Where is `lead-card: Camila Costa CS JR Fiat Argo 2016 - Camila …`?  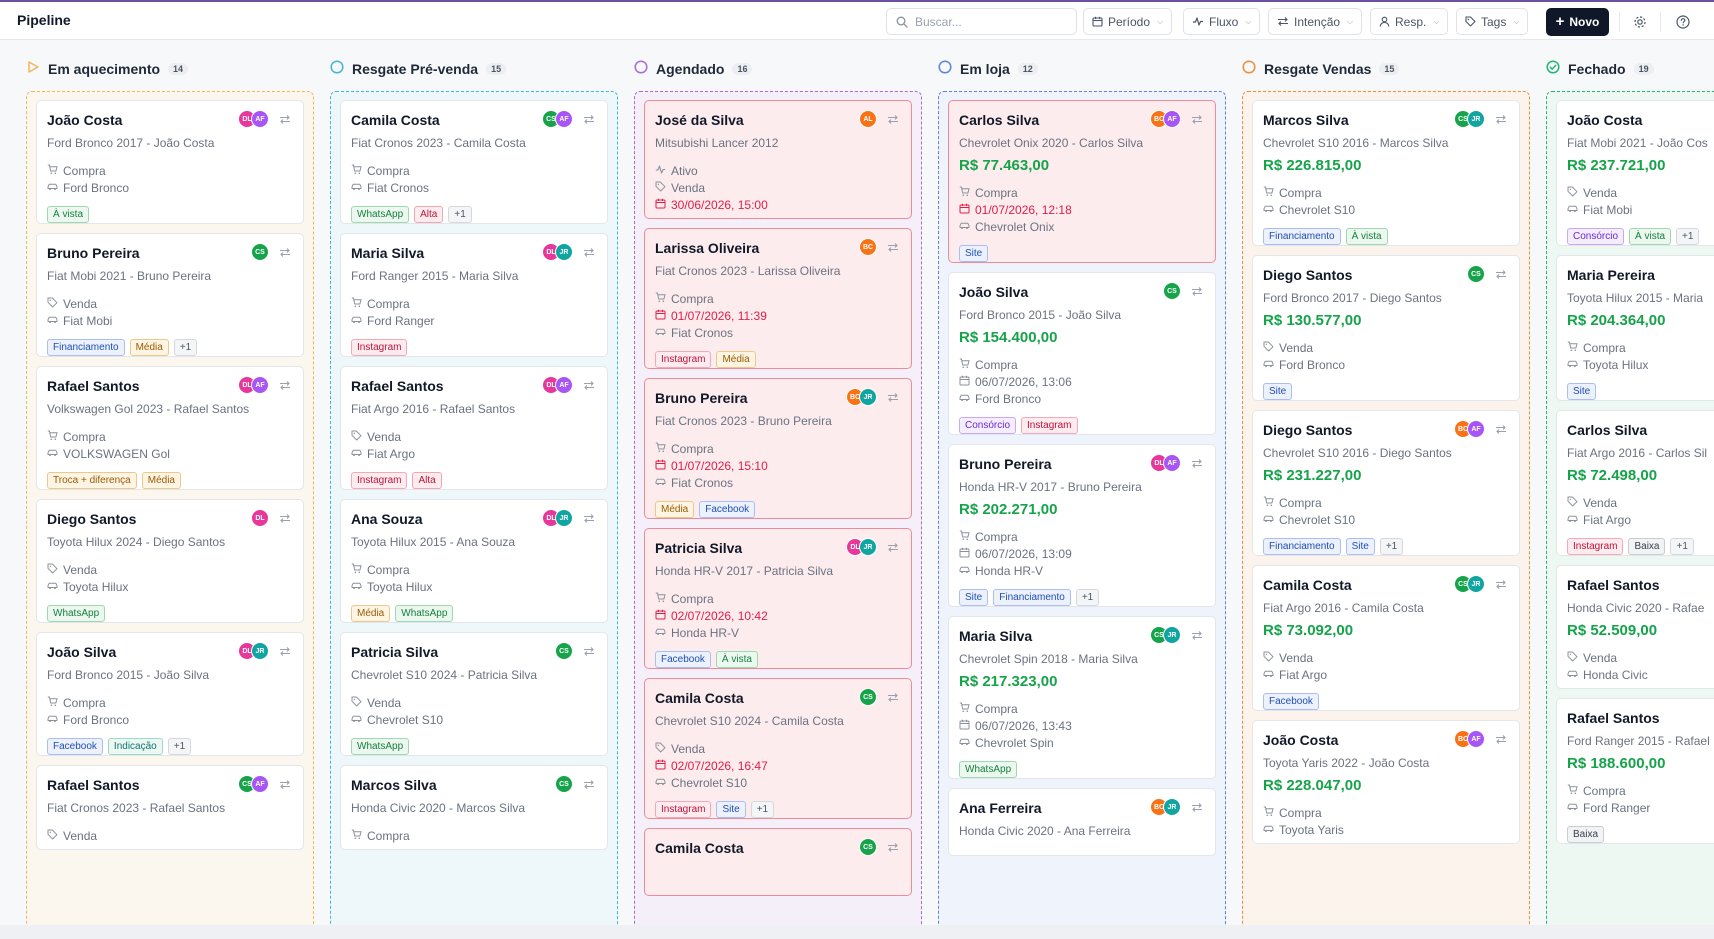
lead-card: Camila Costa CS JR Fiat Argo 2016 - Camila … is located at coordinates (1386, 638).